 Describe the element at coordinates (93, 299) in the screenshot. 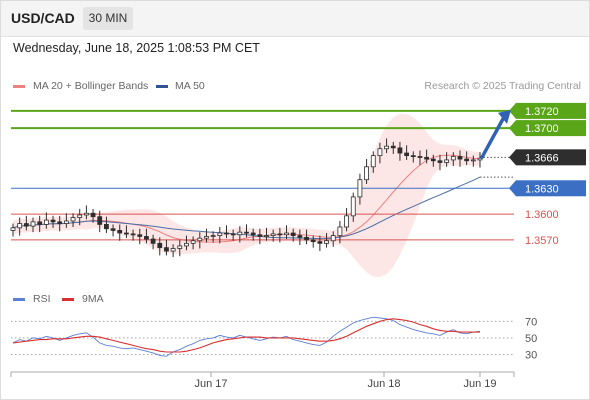

I see `rsi-ma-legend-label: 9MA` at that location.